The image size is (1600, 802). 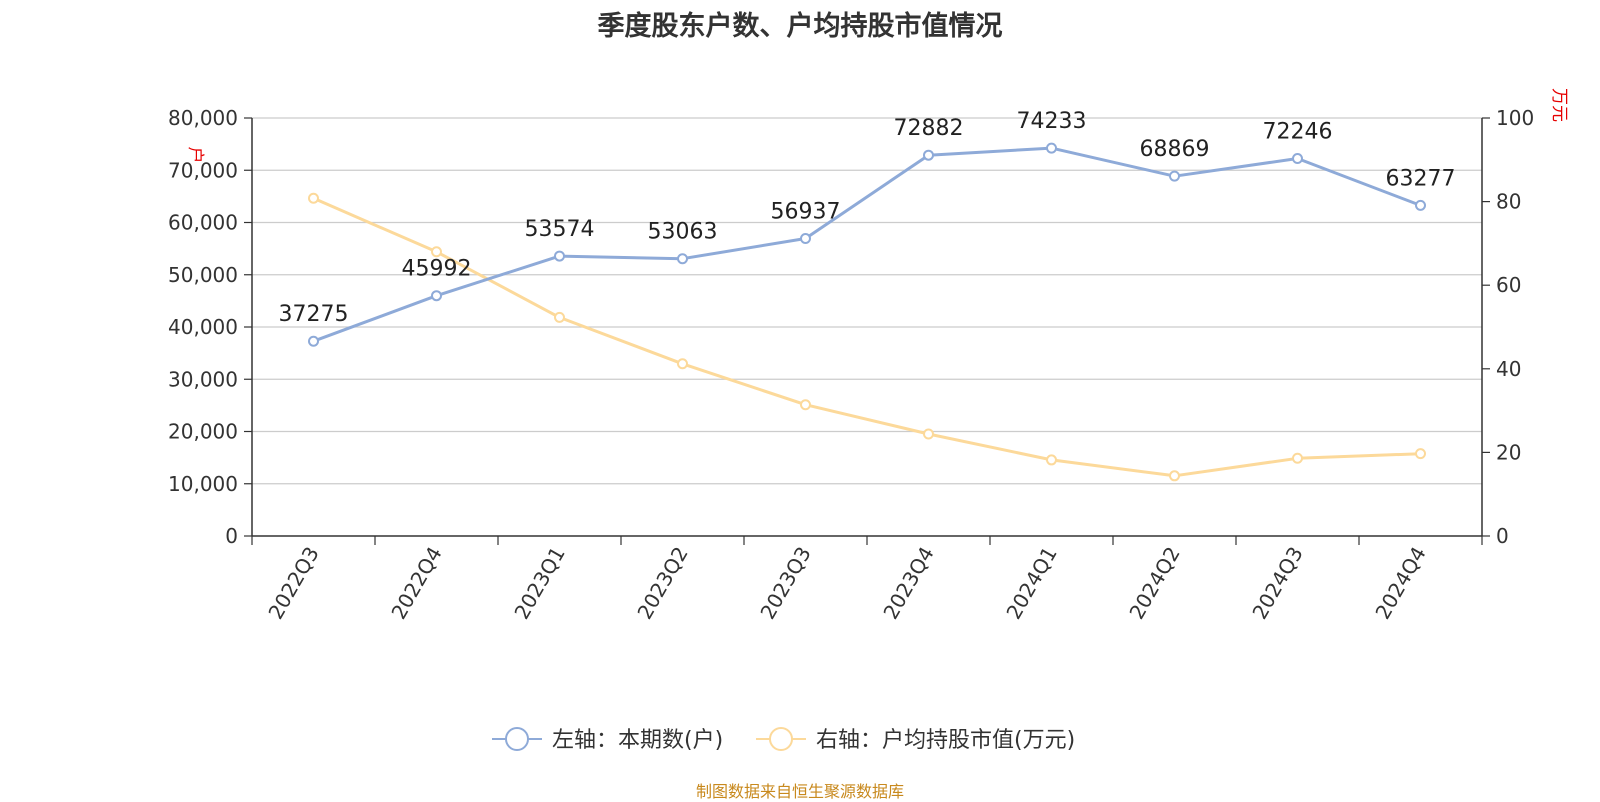 What do you see at coordinates (1400, 583) in the screenshot?
I see `x-axis-tick-label: 2024Q4` at bounding box center [1400, 583].